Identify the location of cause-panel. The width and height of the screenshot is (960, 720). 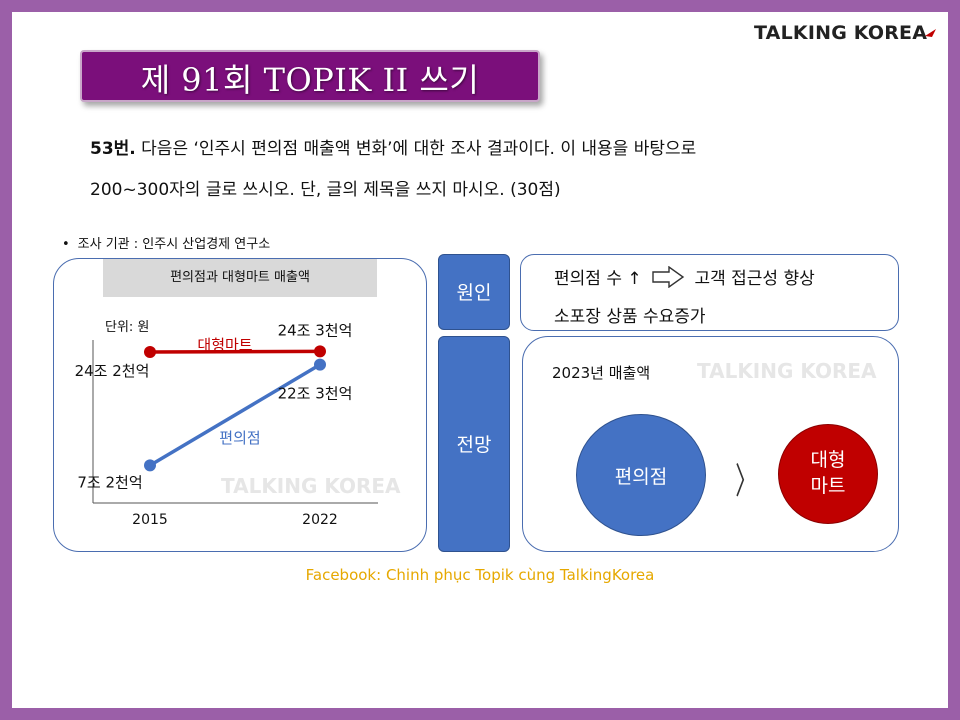
(709, 292).